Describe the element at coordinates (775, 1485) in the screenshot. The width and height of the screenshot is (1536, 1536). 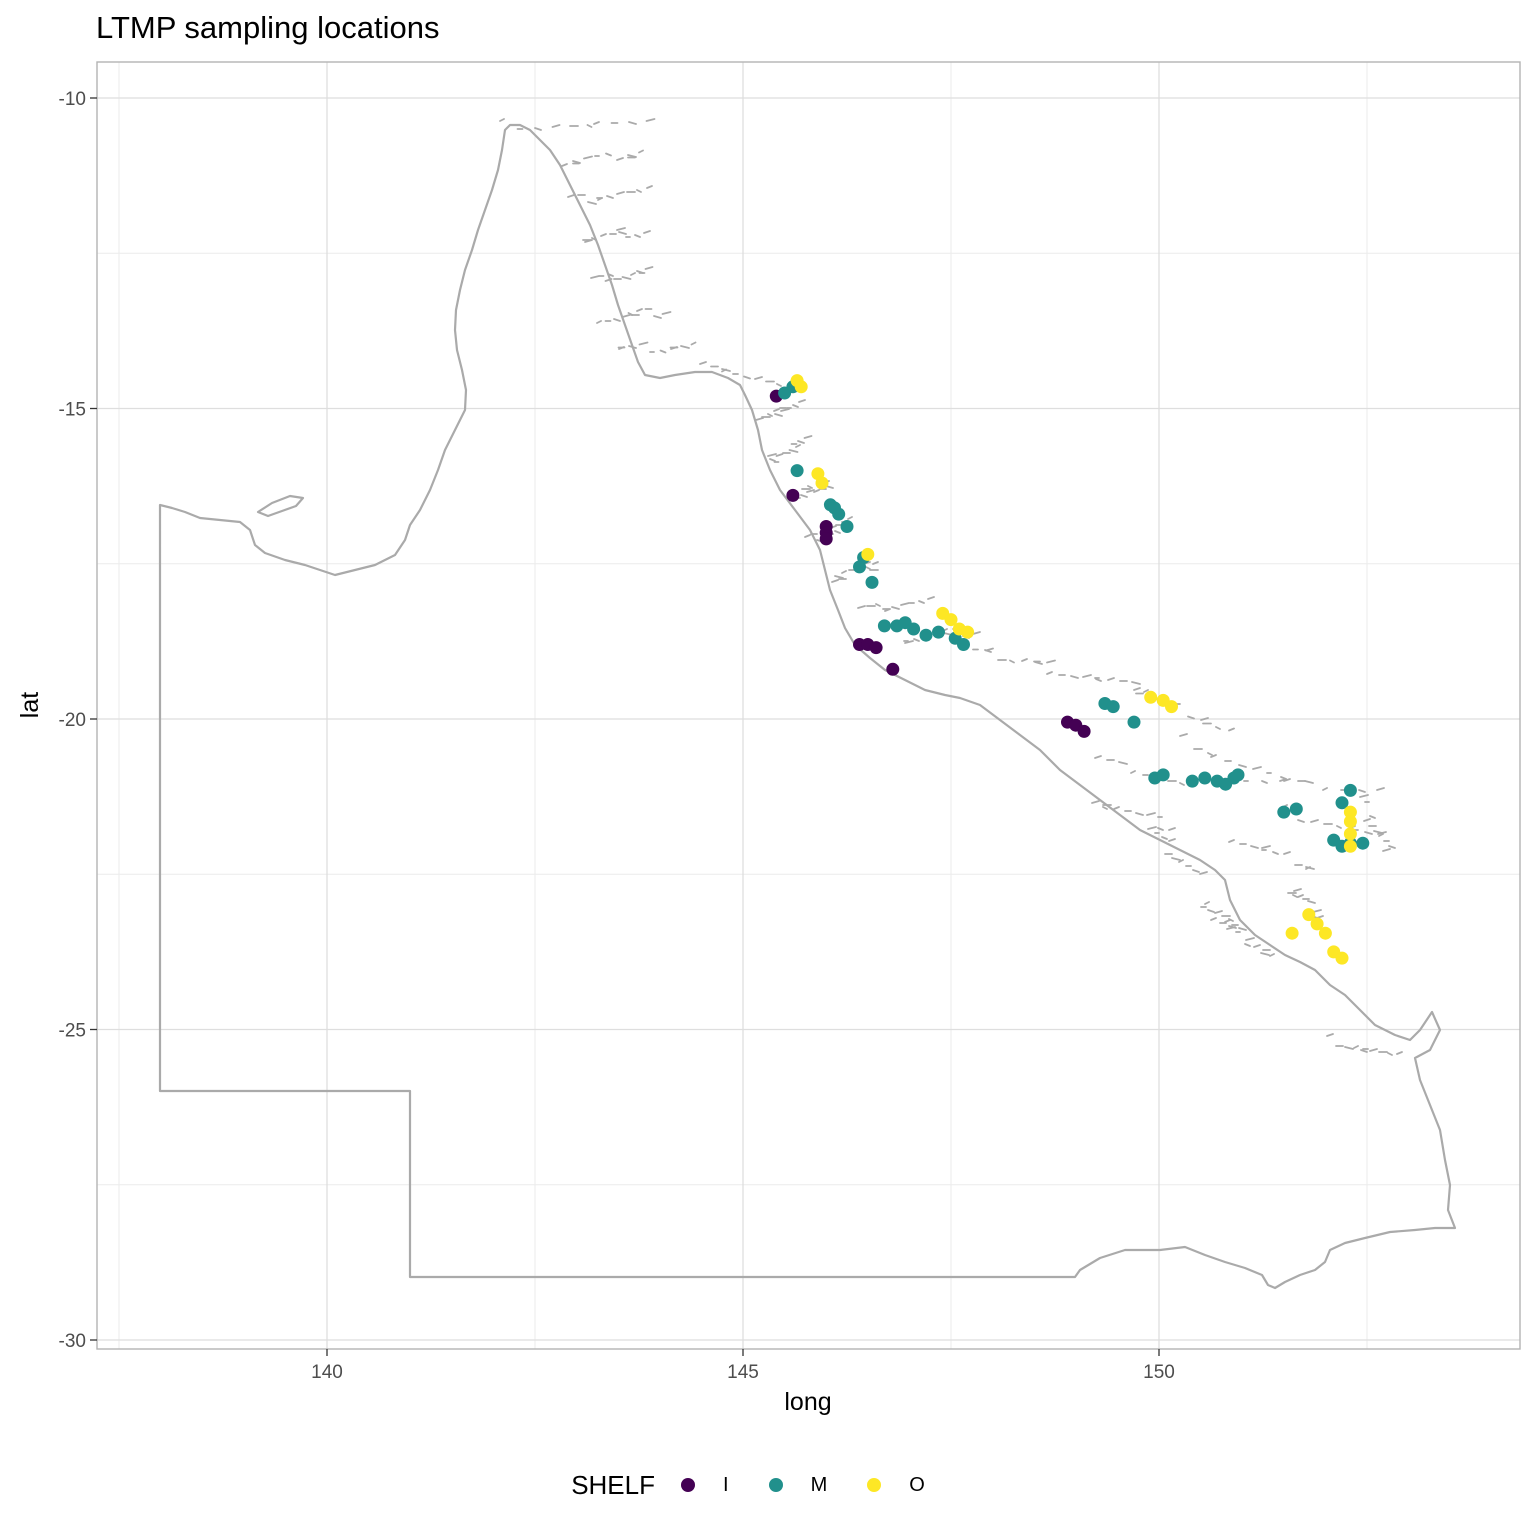
I see `legend-key-m` at that location.